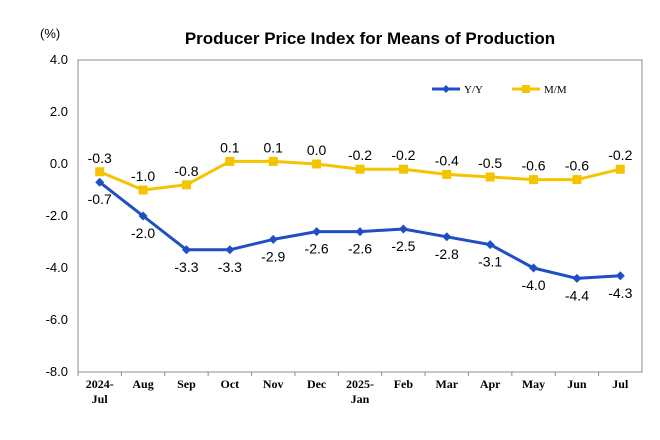  I want to click on x-tick-label: May, so click(533, 384).